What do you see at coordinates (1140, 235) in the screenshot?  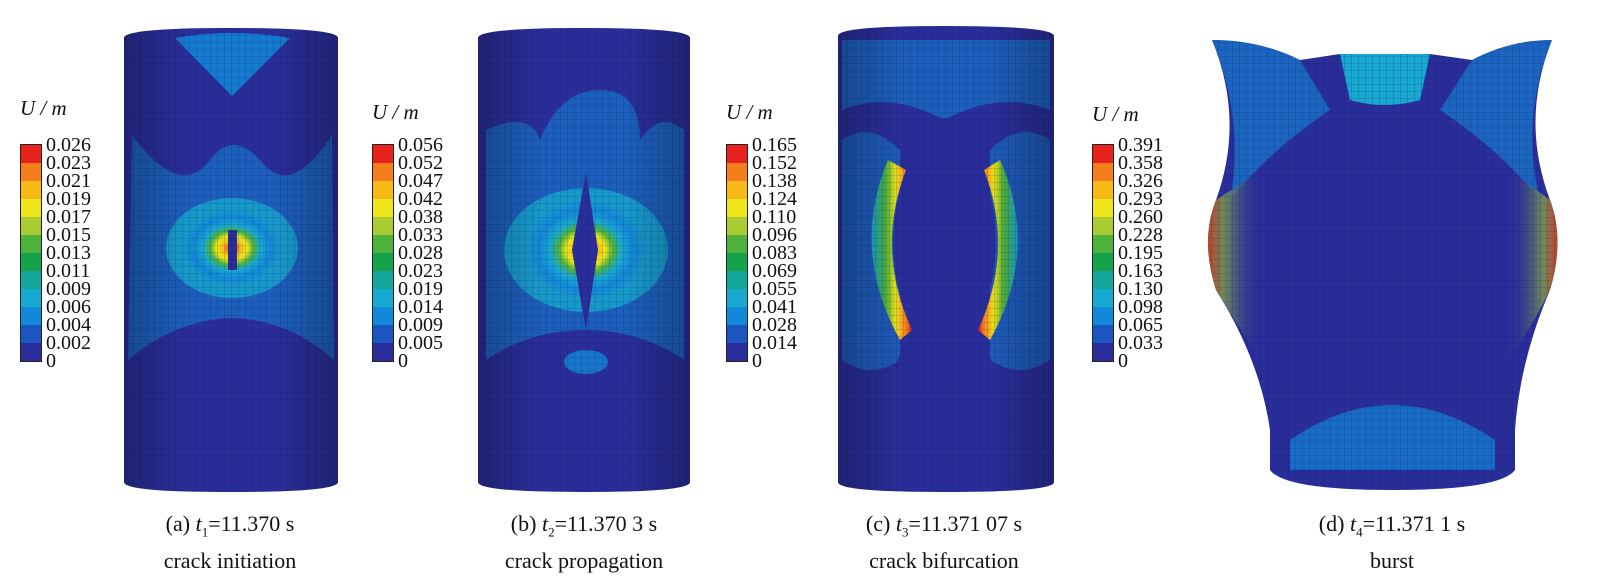 I see `legend-tick-label: 0.228` at bounding box center [1140, 235].